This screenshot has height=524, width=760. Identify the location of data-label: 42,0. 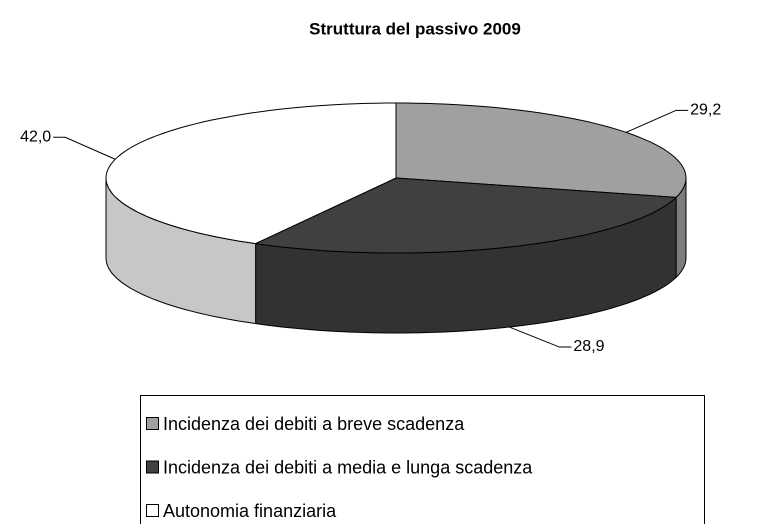
(35, 136).